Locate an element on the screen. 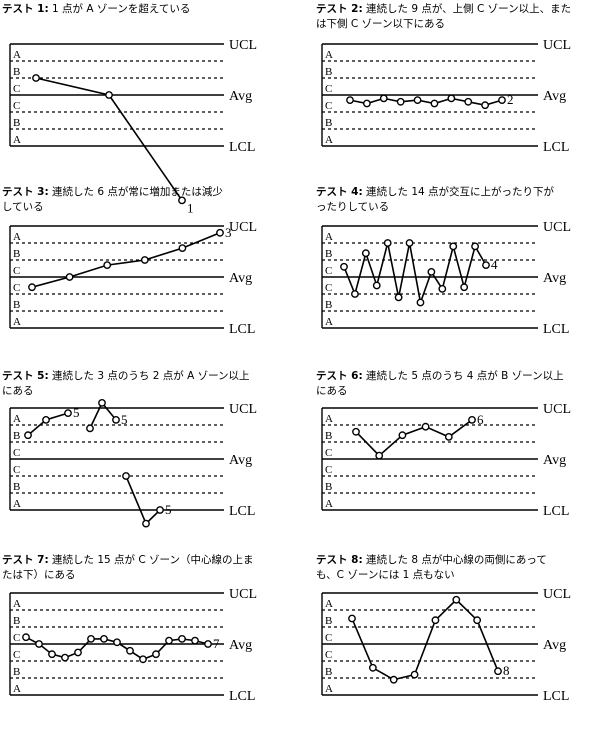  test-6-title: テスト 6: 連続した 5 点のうち 4 点が B ゾーン以上にある is located at coordinates (440, 383).